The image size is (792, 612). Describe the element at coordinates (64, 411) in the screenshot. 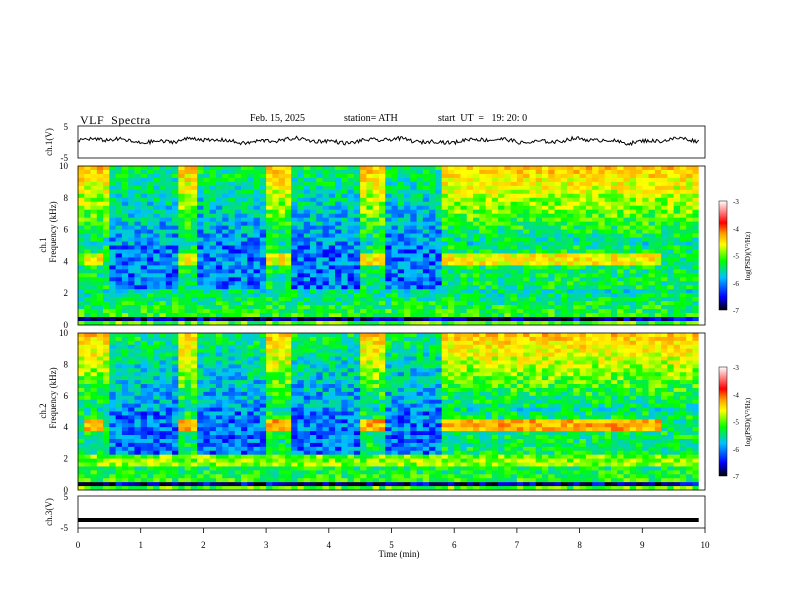

I see `ch2-spectrogram-yticks: 10 8 6 4 2 0` at that location.